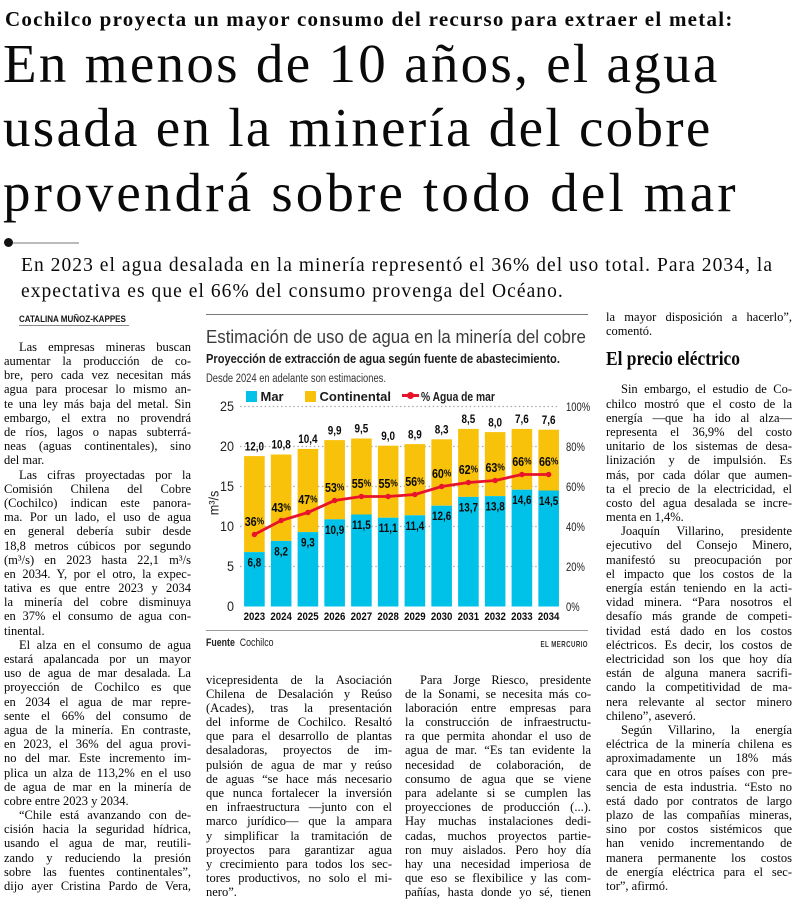  I want to click on svg-text: 10, so click(227, 526).